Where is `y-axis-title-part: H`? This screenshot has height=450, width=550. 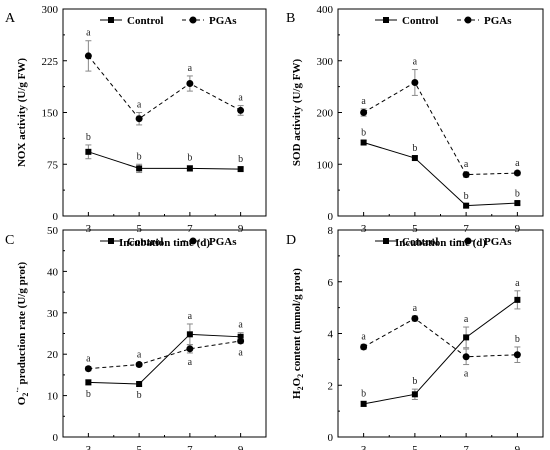
y-axis-title-part: H is located at coordinates (297, 394).